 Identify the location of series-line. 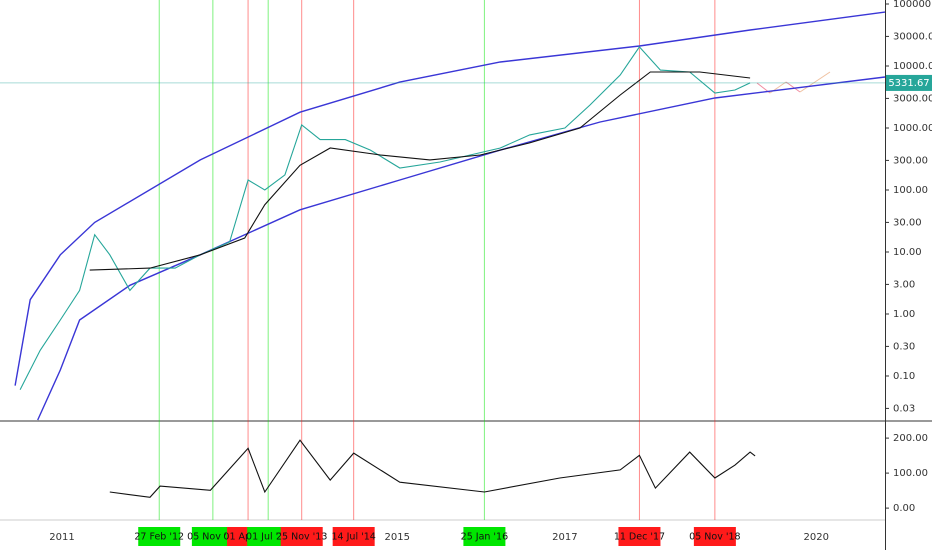
(432, 468).